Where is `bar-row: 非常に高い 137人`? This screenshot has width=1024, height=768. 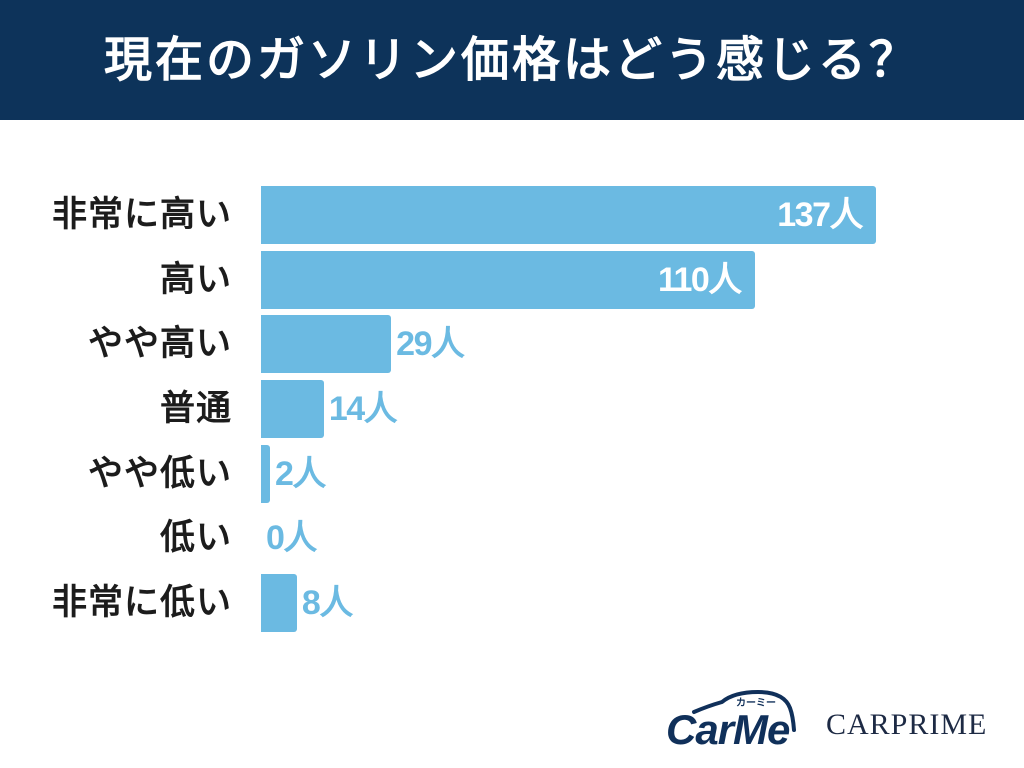
bar-row: 非常に高い 137人 is located at coordinates (512, 215).